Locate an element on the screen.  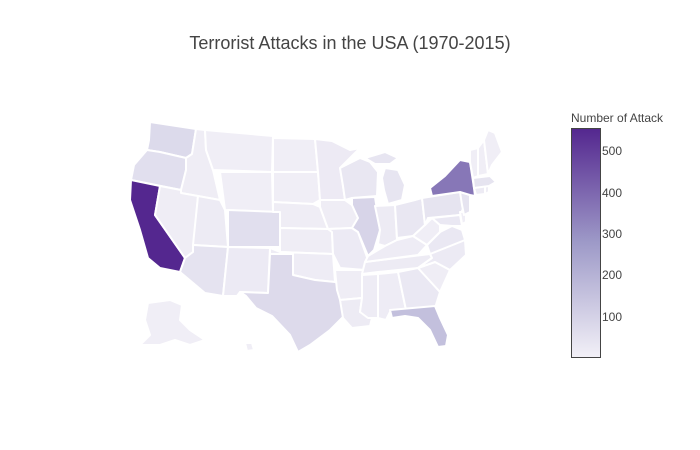
state-NC is located at coordinates (442, 255).